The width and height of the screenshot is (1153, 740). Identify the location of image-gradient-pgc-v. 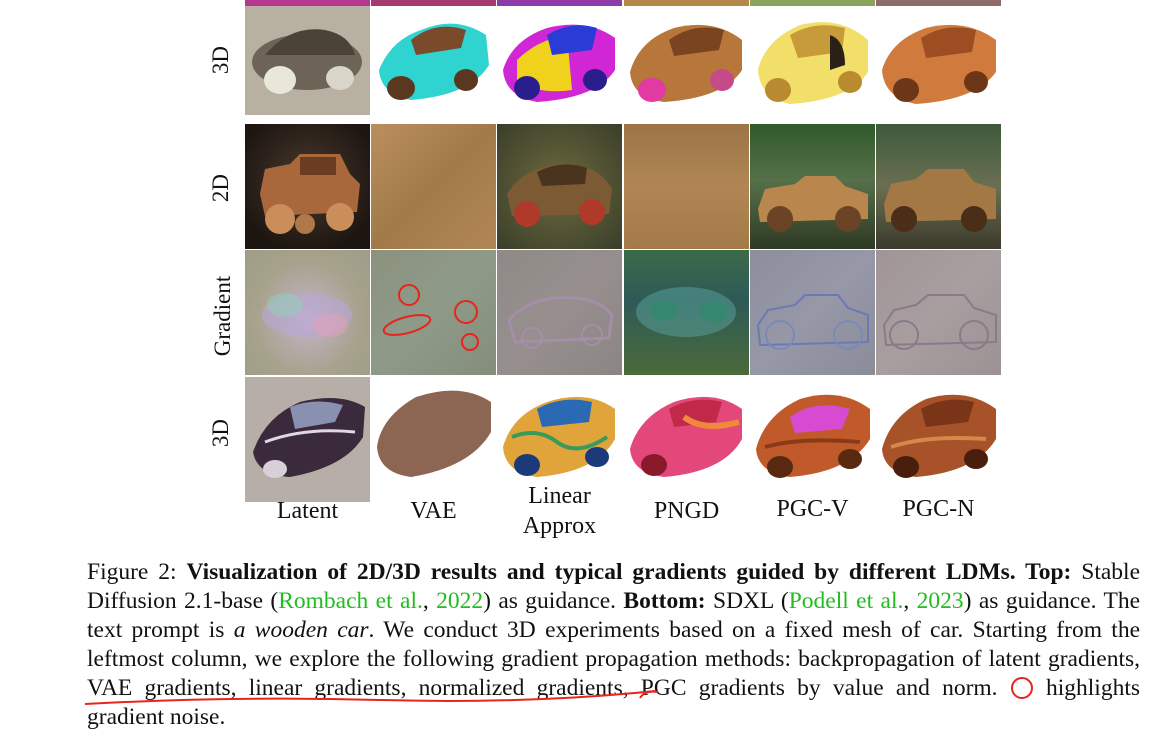
(812, 312).